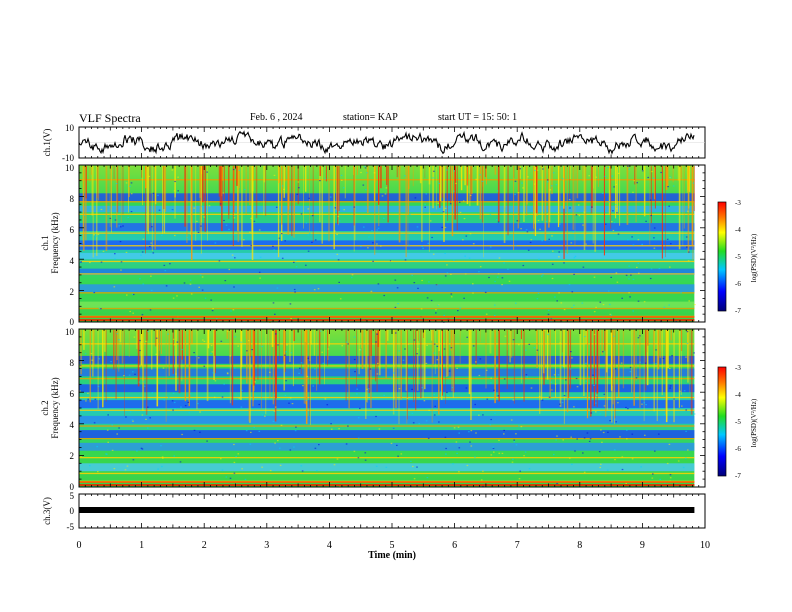  What do you see at coordinates (738, 476) in the screenshot?
I see `ch2-cb-tick-neg7: -7` at bounding box center [738, 476].